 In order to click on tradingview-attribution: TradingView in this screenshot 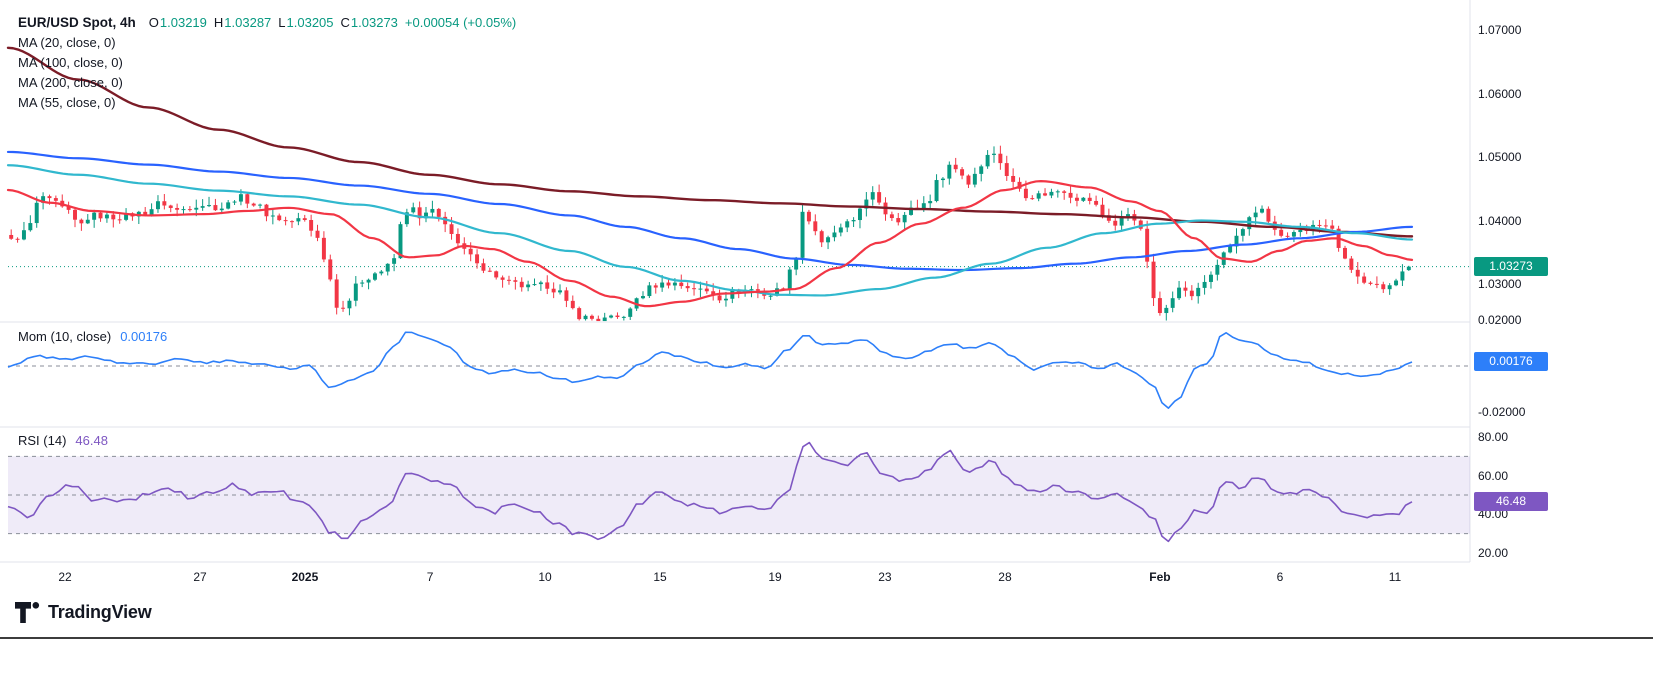, I will do `click(83, 612)`.